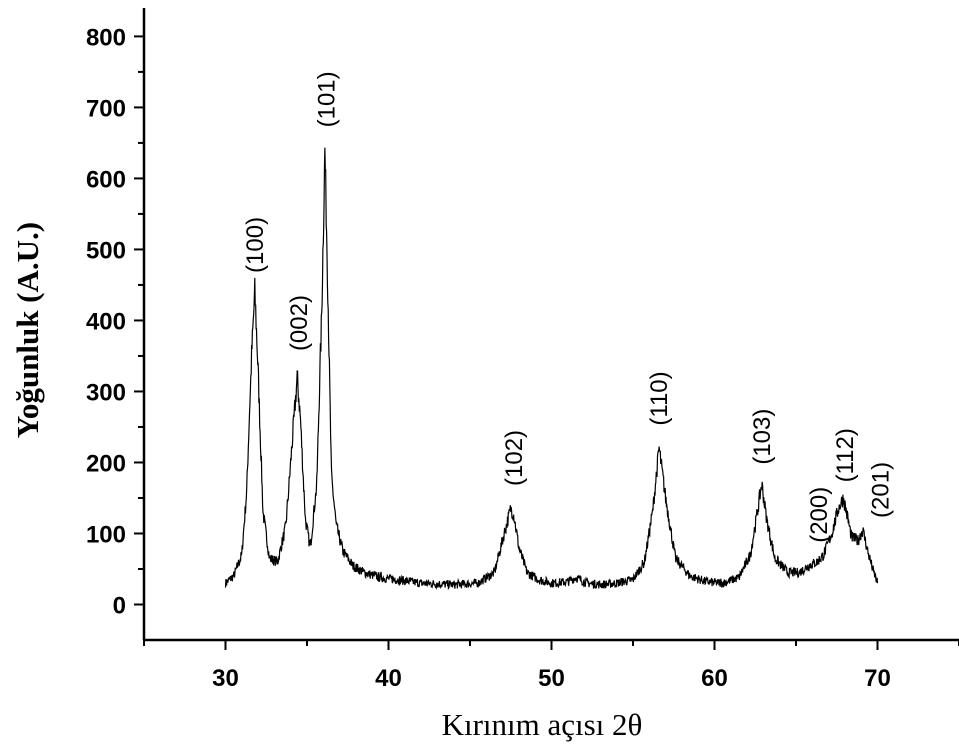  What do you see at coordinates (106, 534) in the screenshot?
I see `y-tick-label: 100` at bounding box center [106, 534].